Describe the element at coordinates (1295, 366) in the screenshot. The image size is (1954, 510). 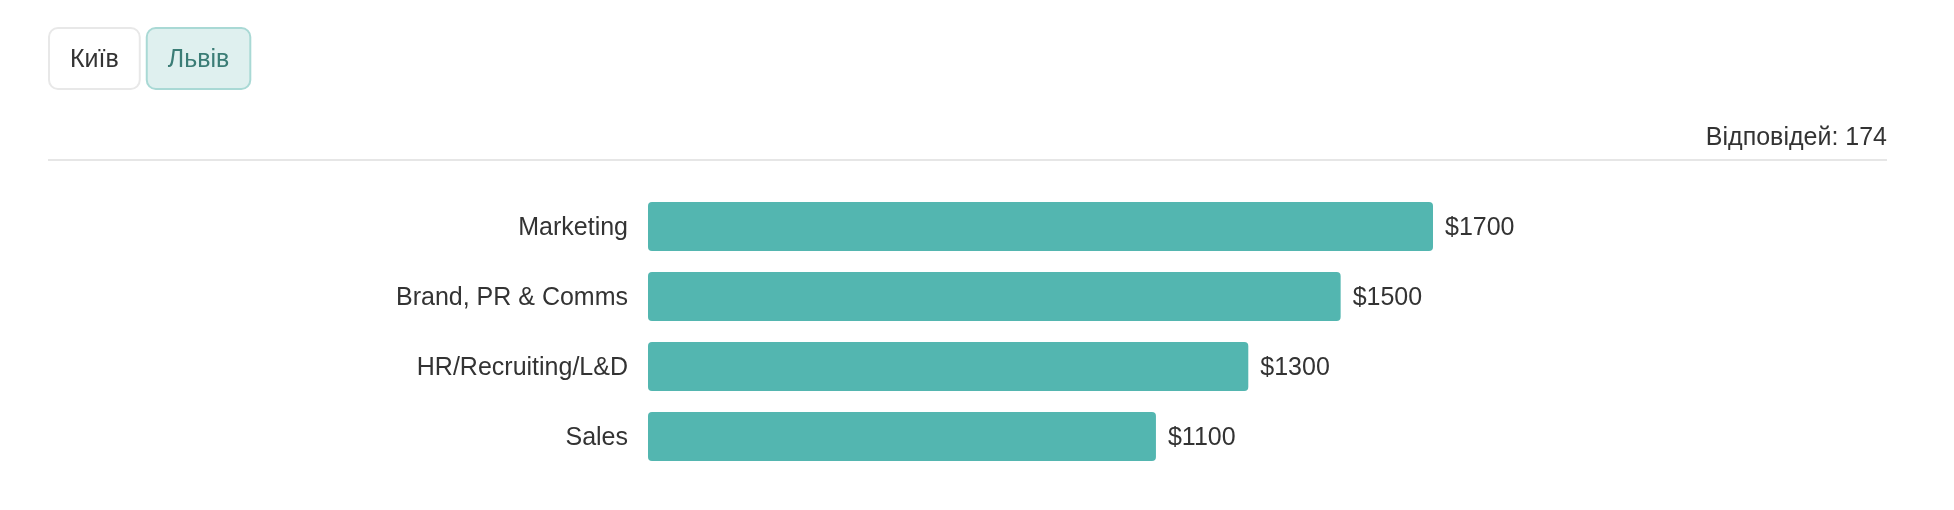
I see `data-label: $1300` at that location.